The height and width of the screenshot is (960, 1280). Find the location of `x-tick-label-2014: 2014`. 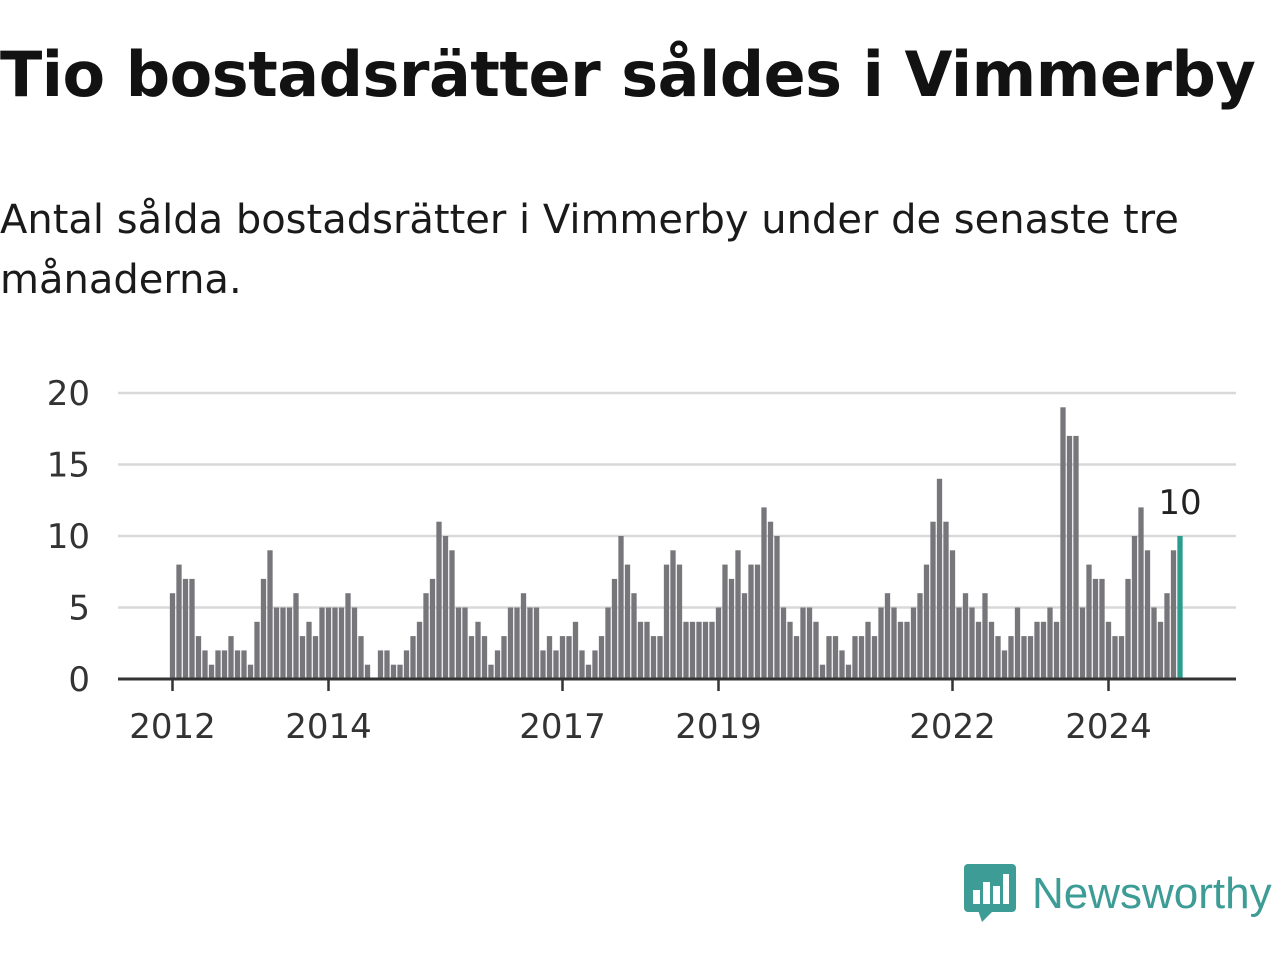

x-tick-label-2014: 2014 is located at coordinates (328, 727).